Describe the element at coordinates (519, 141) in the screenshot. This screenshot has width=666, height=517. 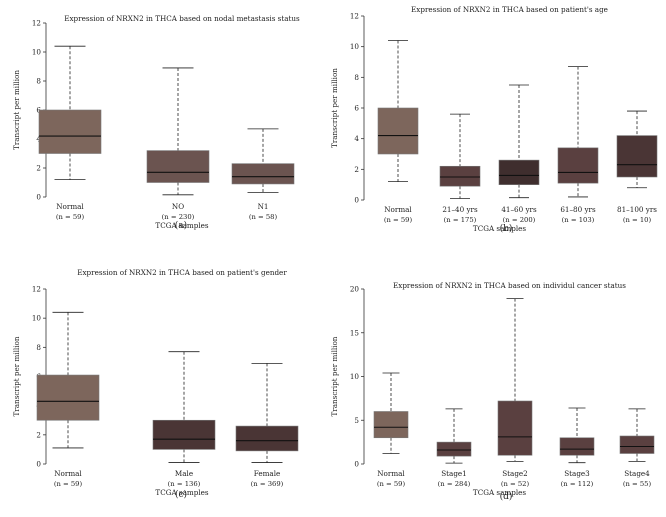
I see `box-41-60-yrs` at that location.